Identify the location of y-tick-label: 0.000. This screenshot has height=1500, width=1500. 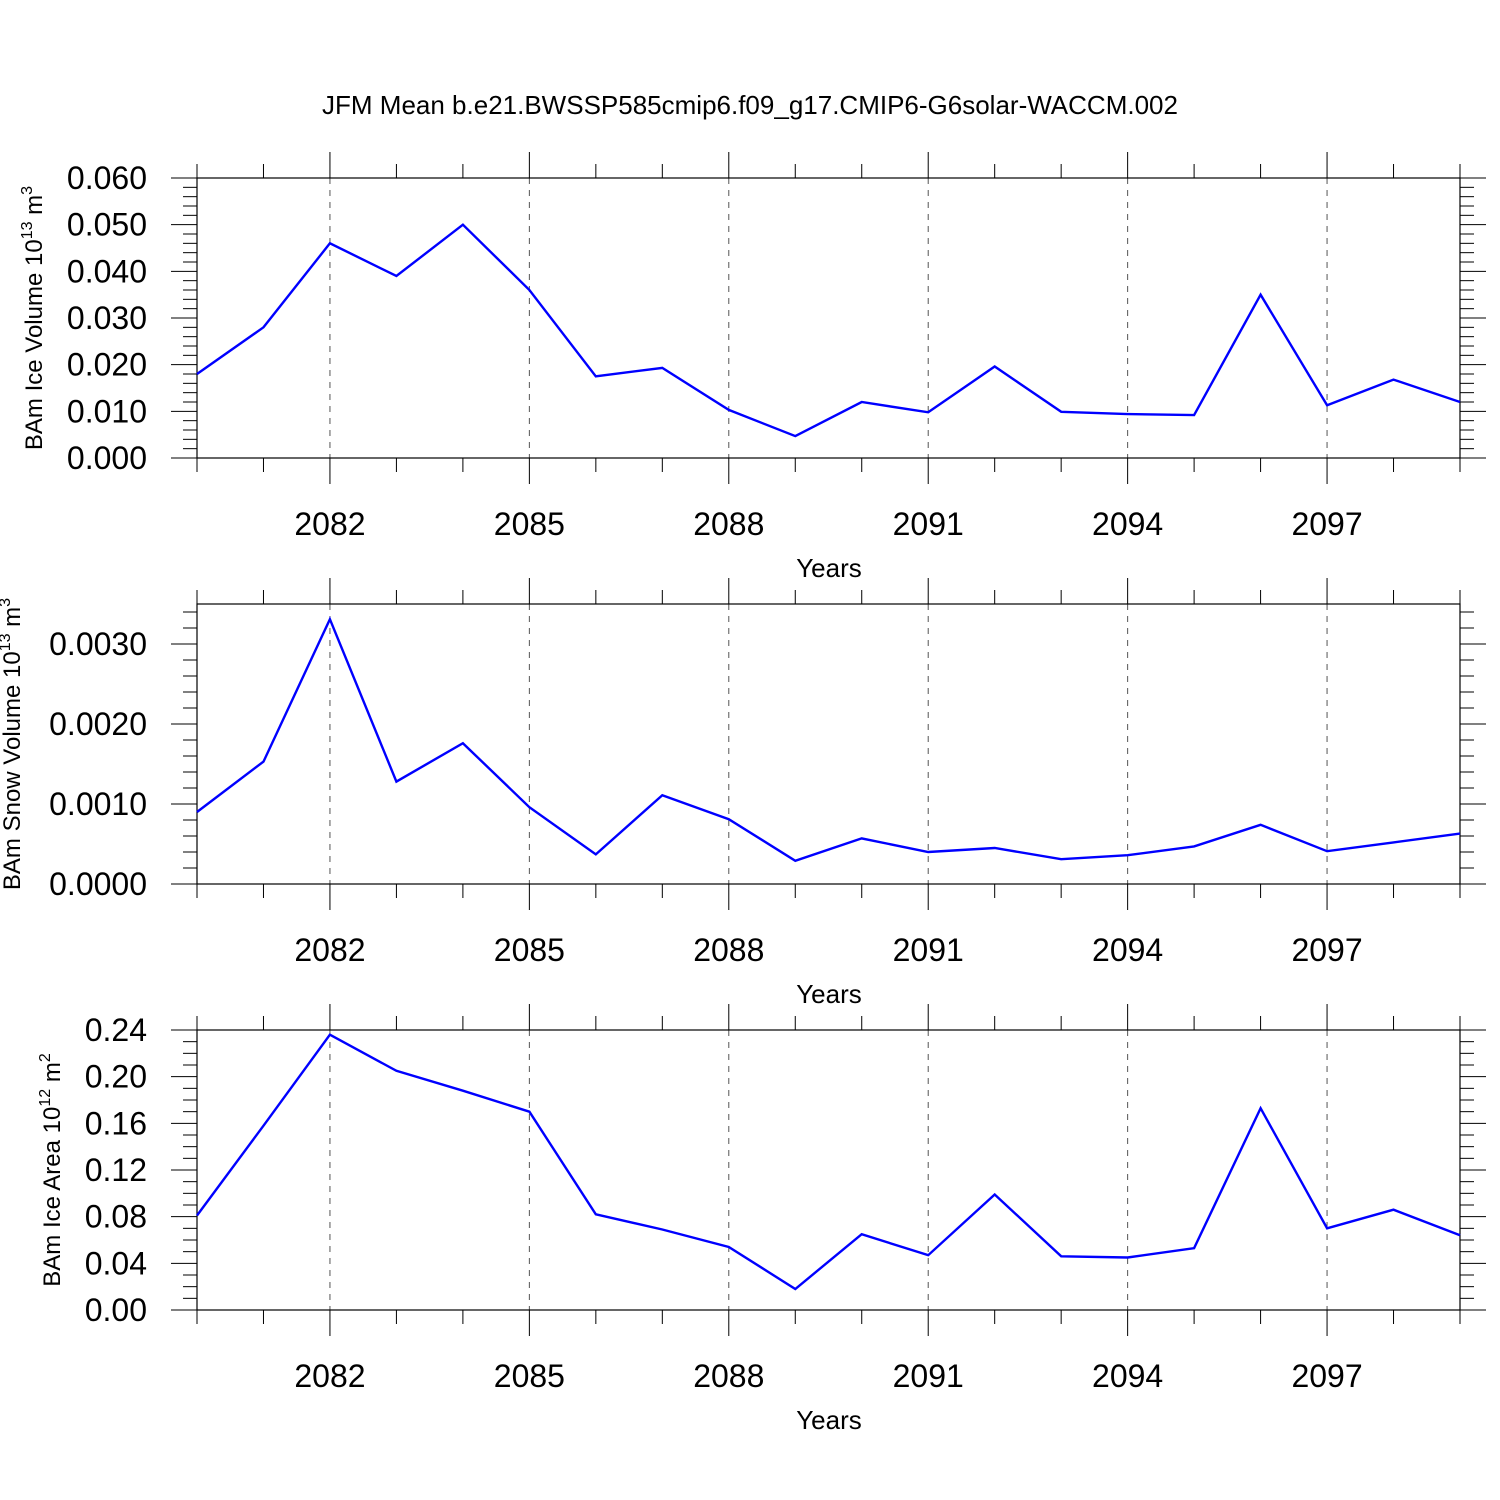
(107, 458).